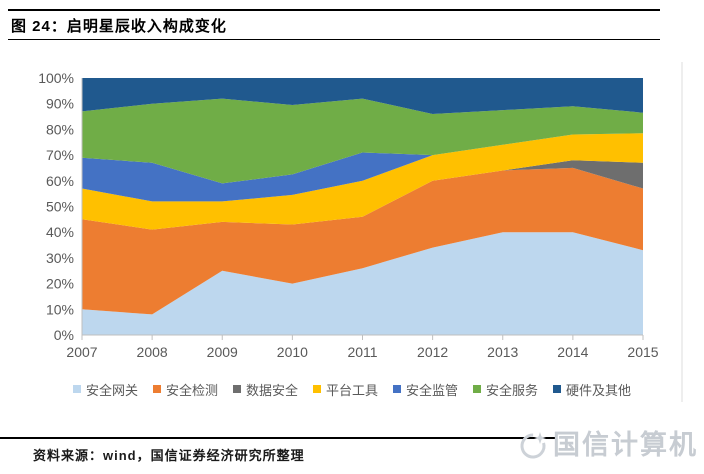  Describe the element at coordinates (362, 96) in the screenshot. I see `area-series-hardware-other` at that location.